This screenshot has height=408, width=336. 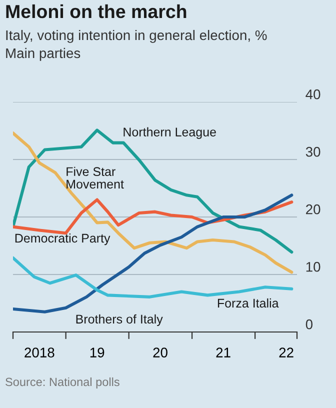 I want to click on series-label: Northern League, so click(x=170, y=133).